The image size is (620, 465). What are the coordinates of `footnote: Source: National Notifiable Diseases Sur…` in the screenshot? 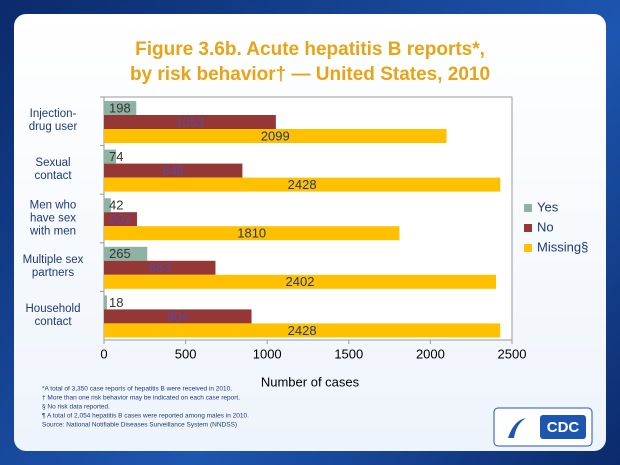 It's located at (139, 425).